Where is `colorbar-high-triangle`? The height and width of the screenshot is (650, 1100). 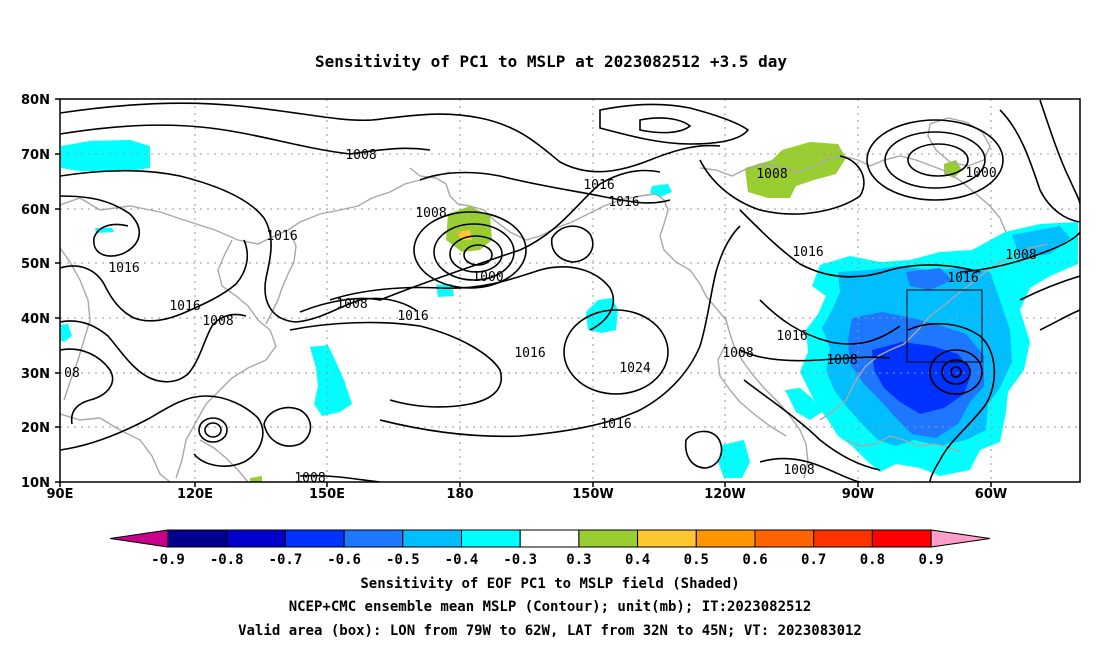
colorbar-high-triangle is located at coordinates (960, 538).